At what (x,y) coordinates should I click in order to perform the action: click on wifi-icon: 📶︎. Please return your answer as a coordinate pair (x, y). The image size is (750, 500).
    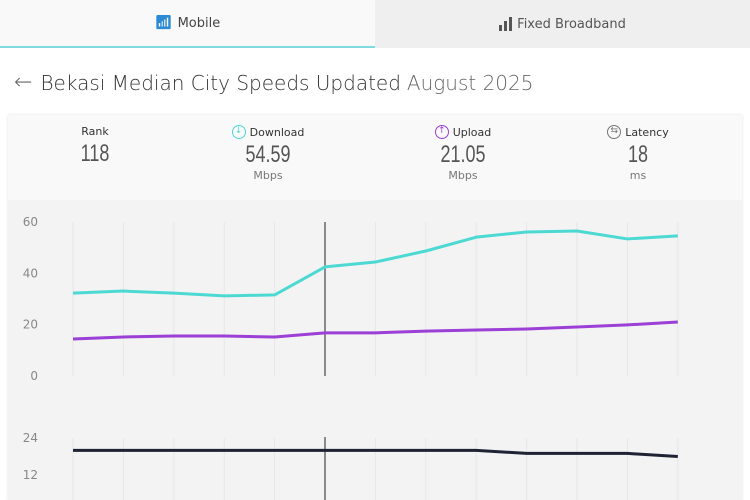
    Looking at the image, I should click on (163, 23).